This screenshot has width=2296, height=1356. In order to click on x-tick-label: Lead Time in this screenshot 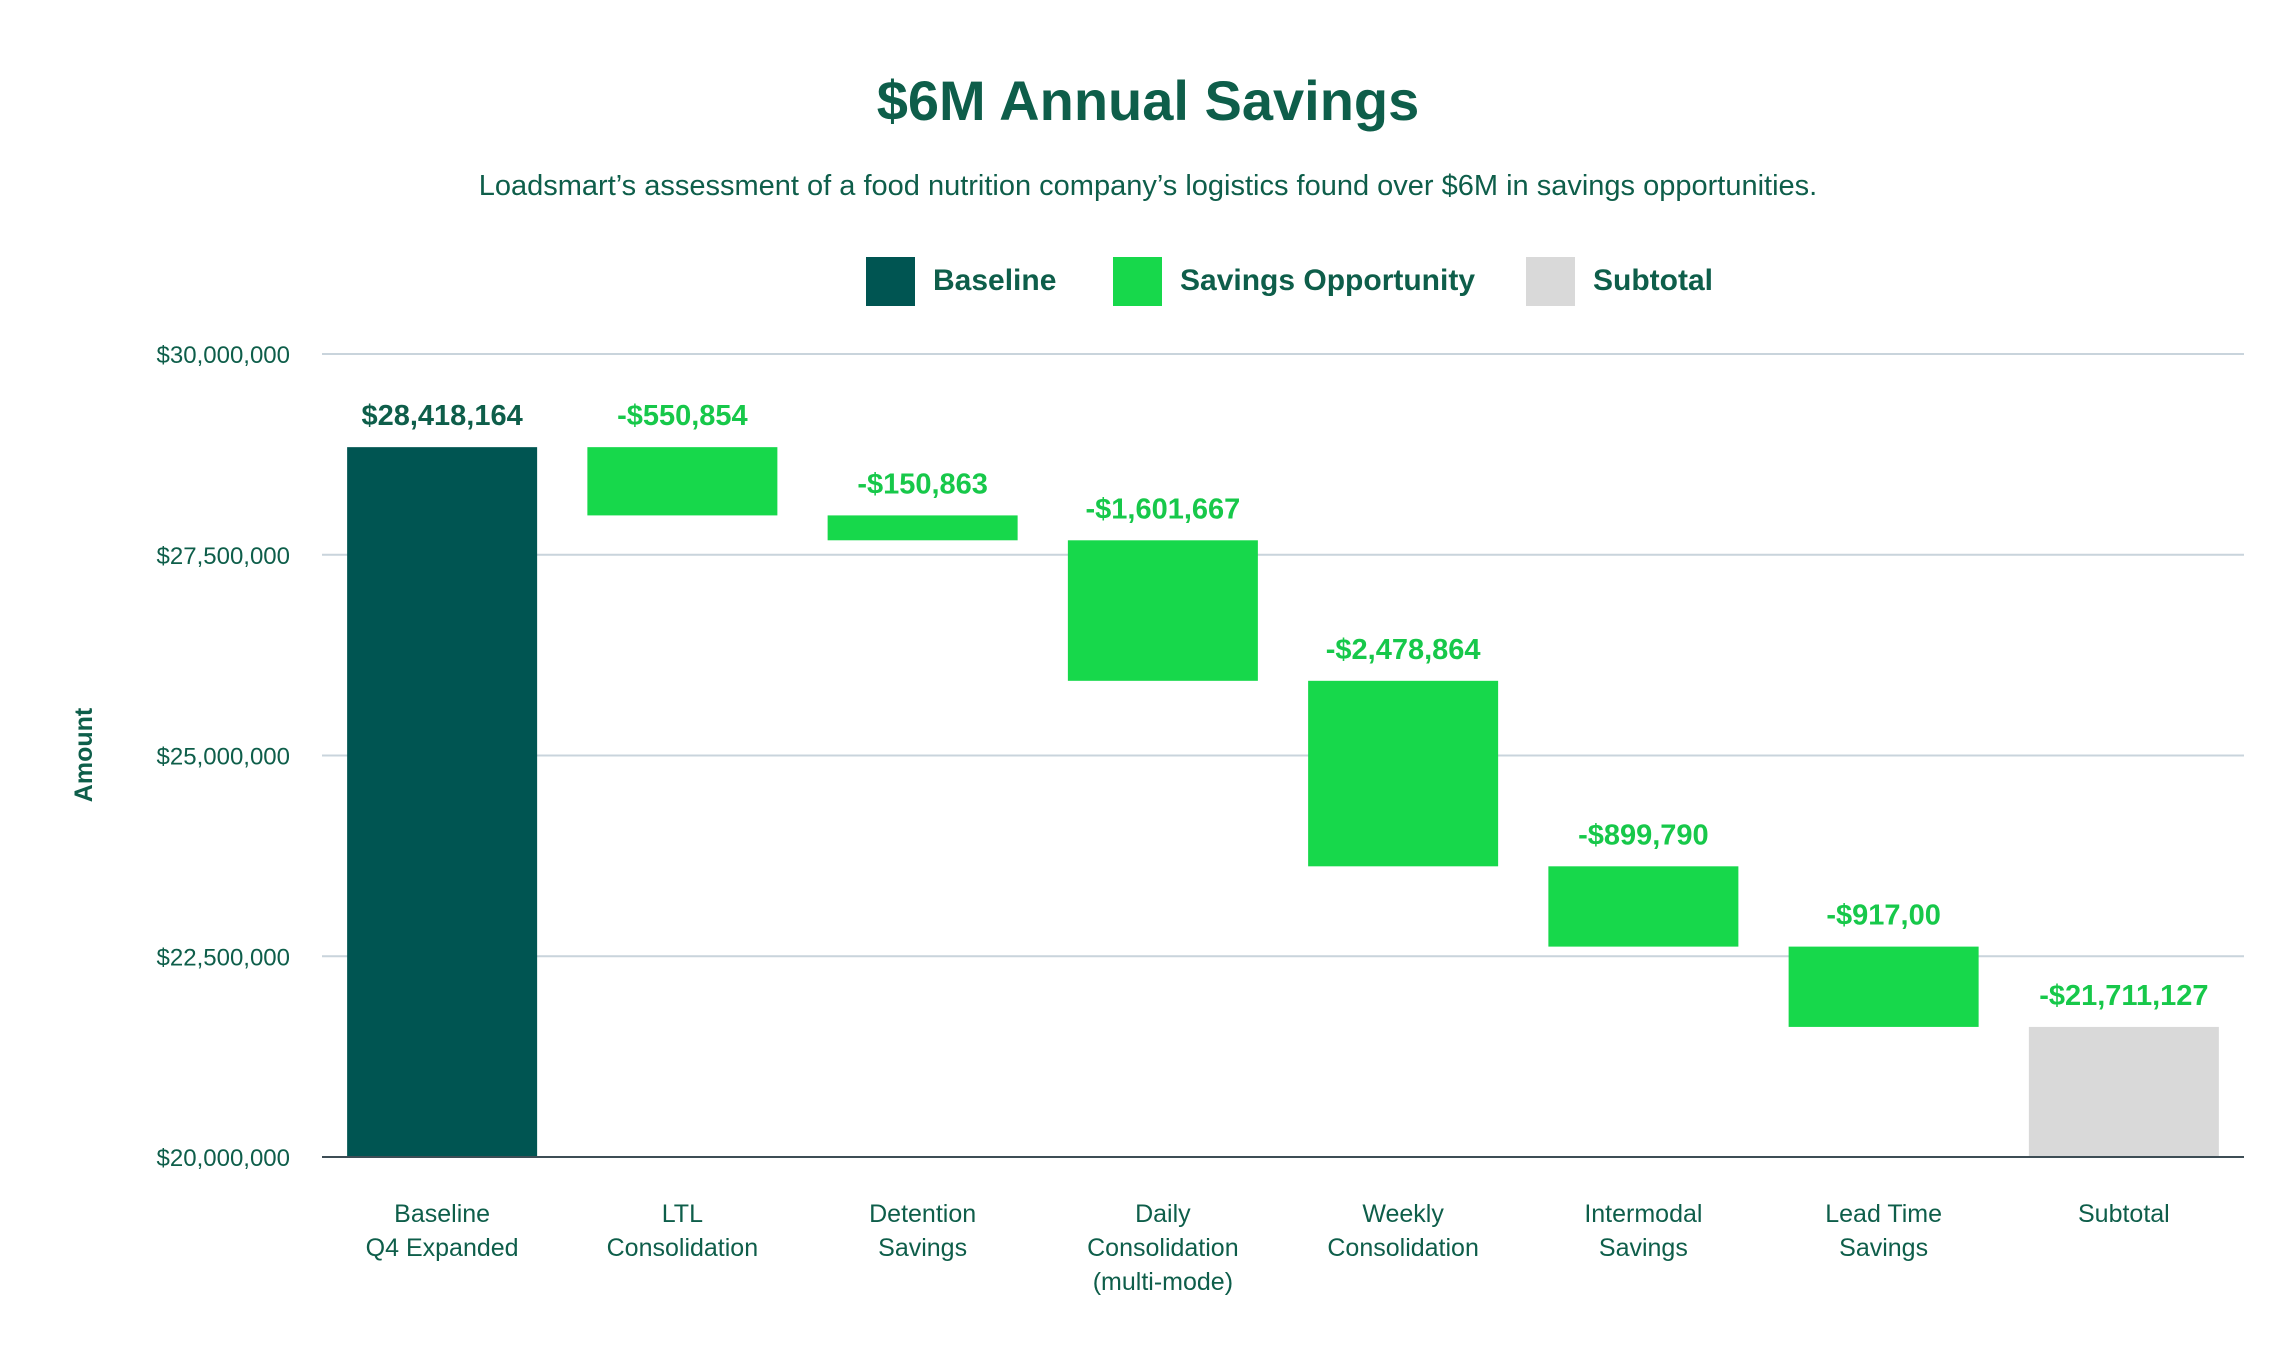, I will do `click(1883, 1214)`.